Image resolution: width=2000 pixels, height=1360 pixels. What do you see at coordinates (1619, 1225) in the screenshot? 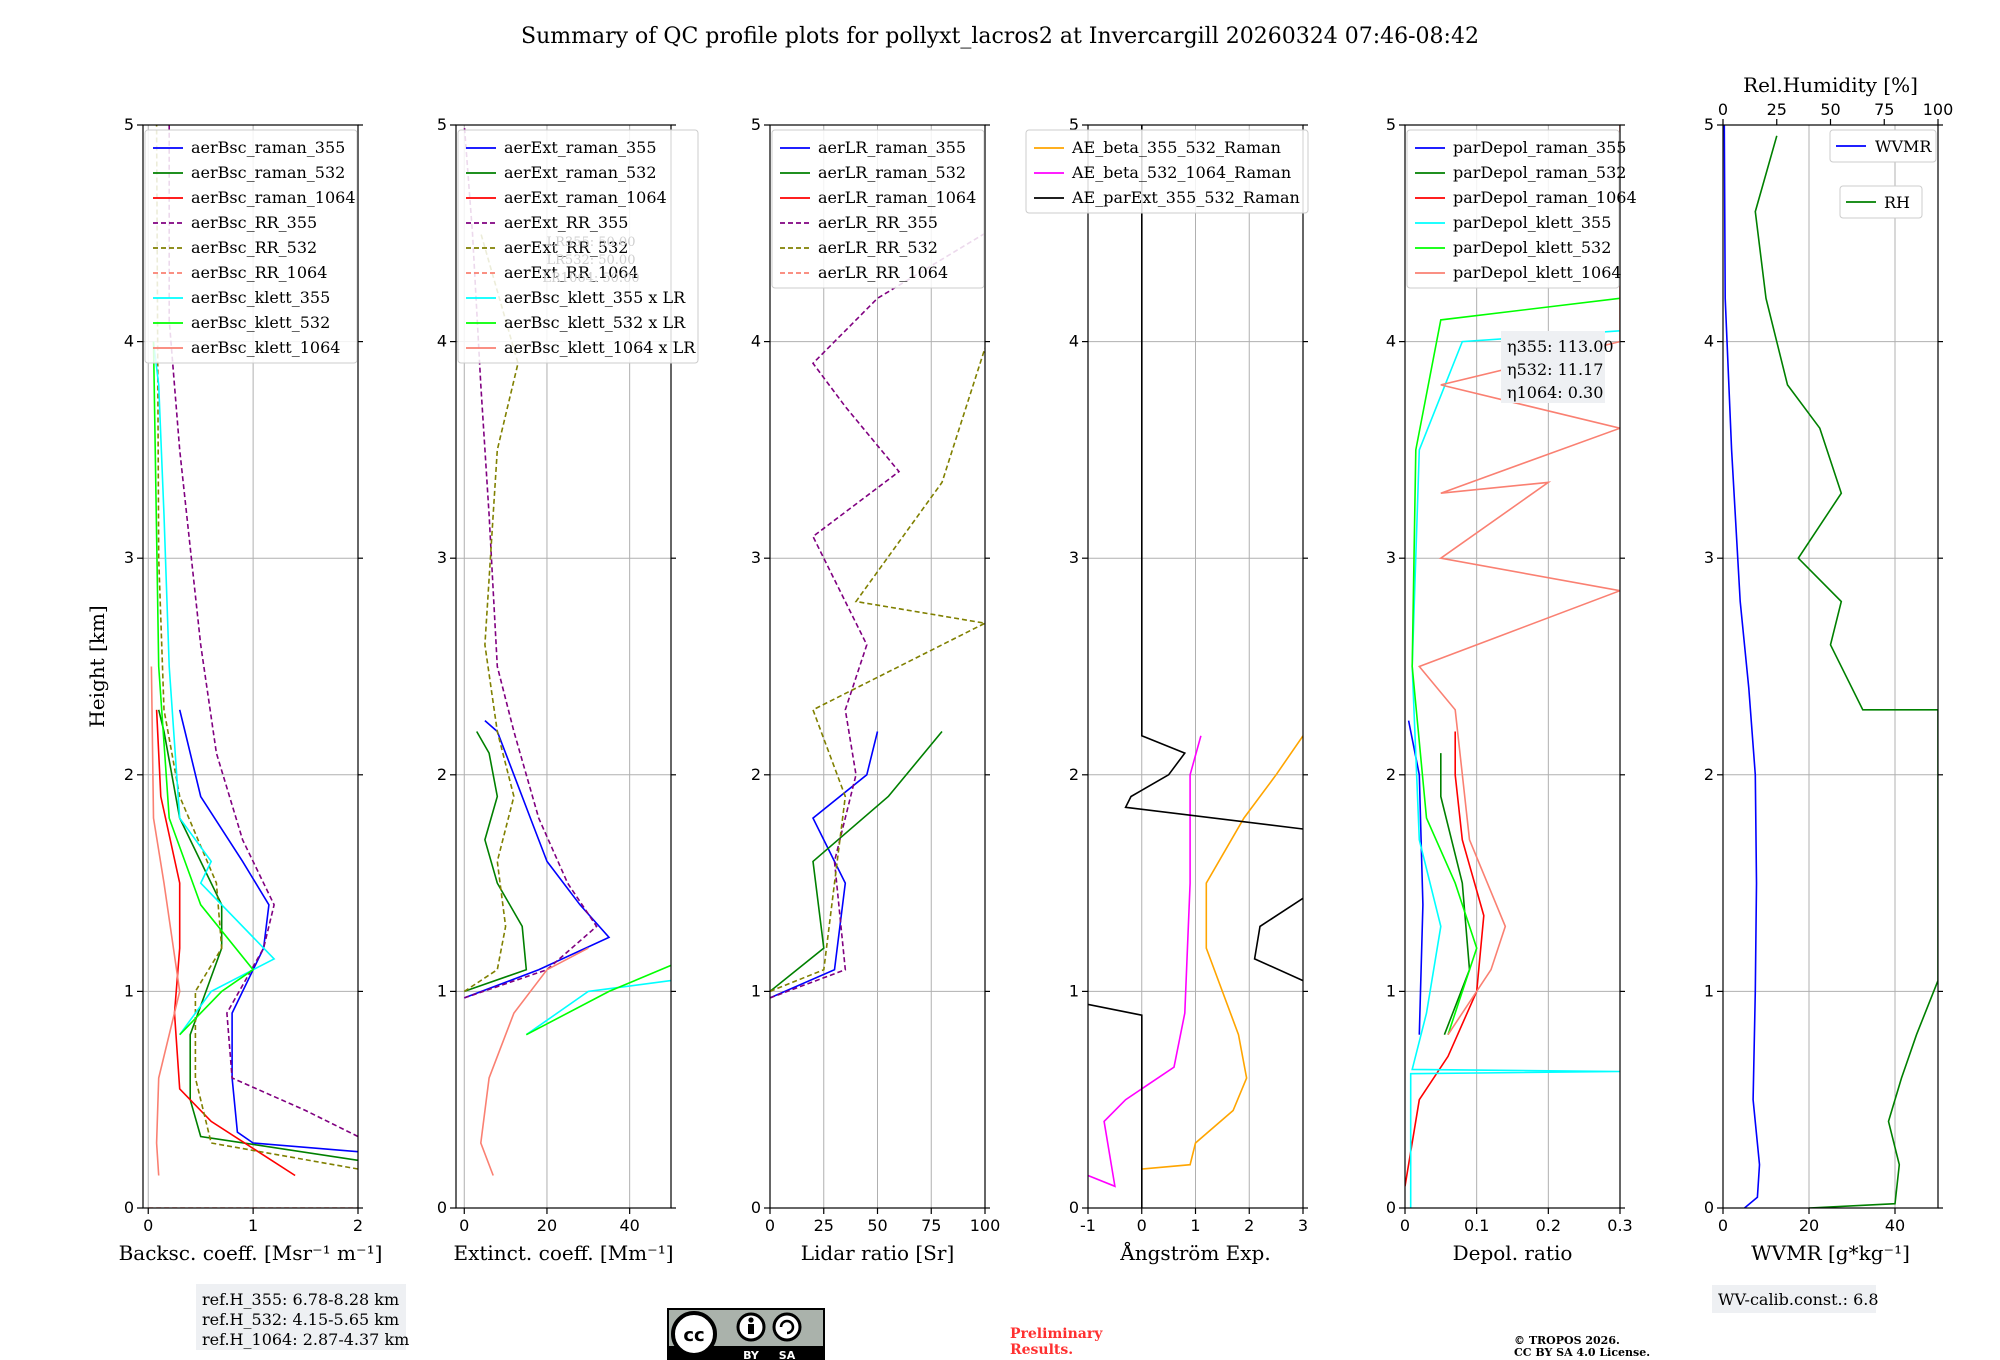
I see `x-tick-label: 0.3` at bounding box center [1619, 1225].